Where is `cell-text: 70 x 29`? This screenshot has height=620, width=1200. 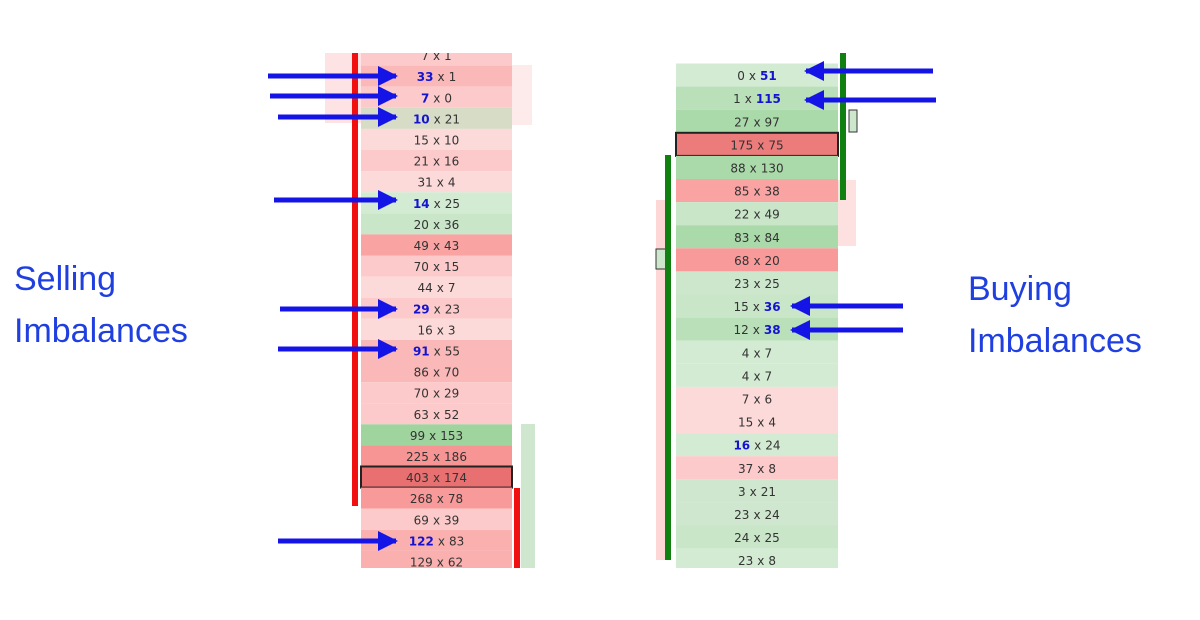
cell-text: 70 x 29 is located at coordinates (437, 393).